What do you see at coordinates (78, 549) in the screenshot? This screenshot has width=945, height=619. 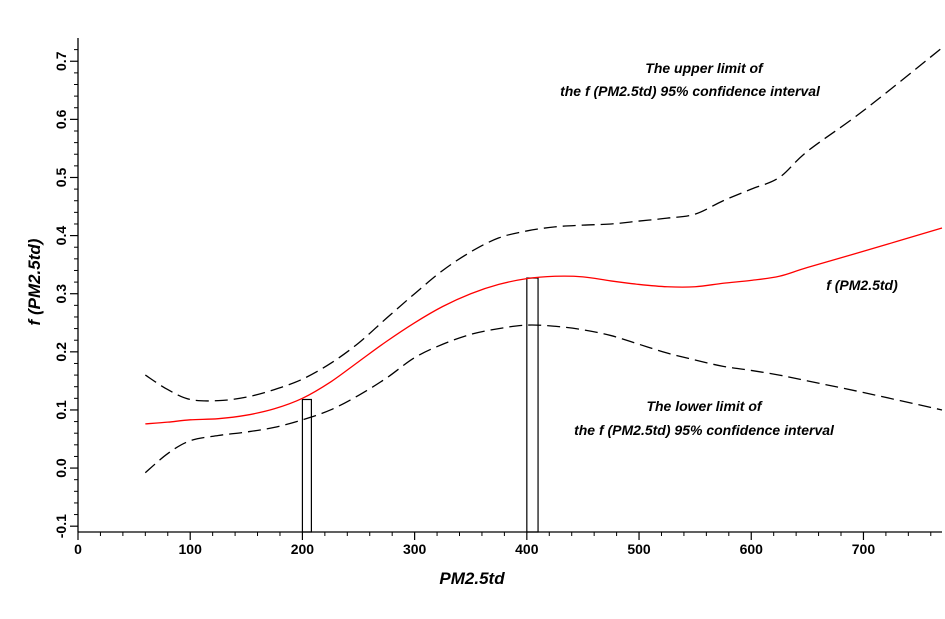 I see `x-tick-label: 0` at bounding box center [78, 549].